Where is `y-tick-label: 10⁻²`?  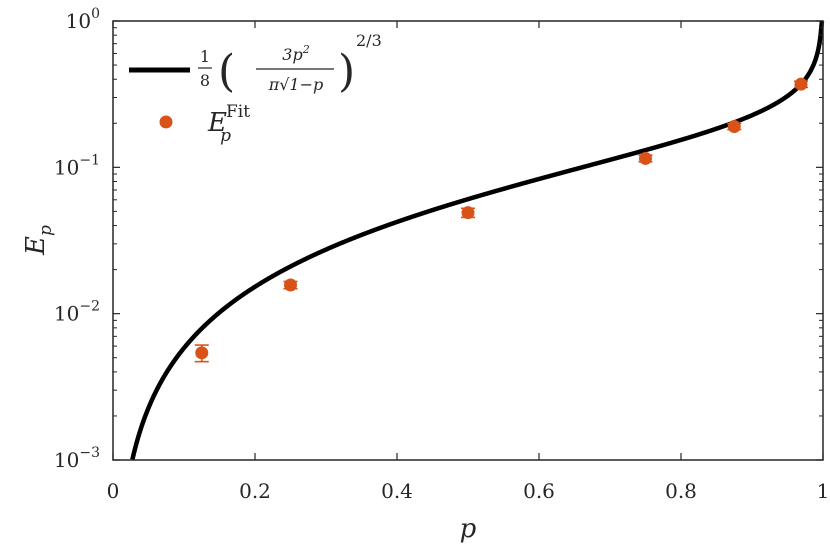
y-tick-label: 10⁻² is located at coordinates (77, 312).